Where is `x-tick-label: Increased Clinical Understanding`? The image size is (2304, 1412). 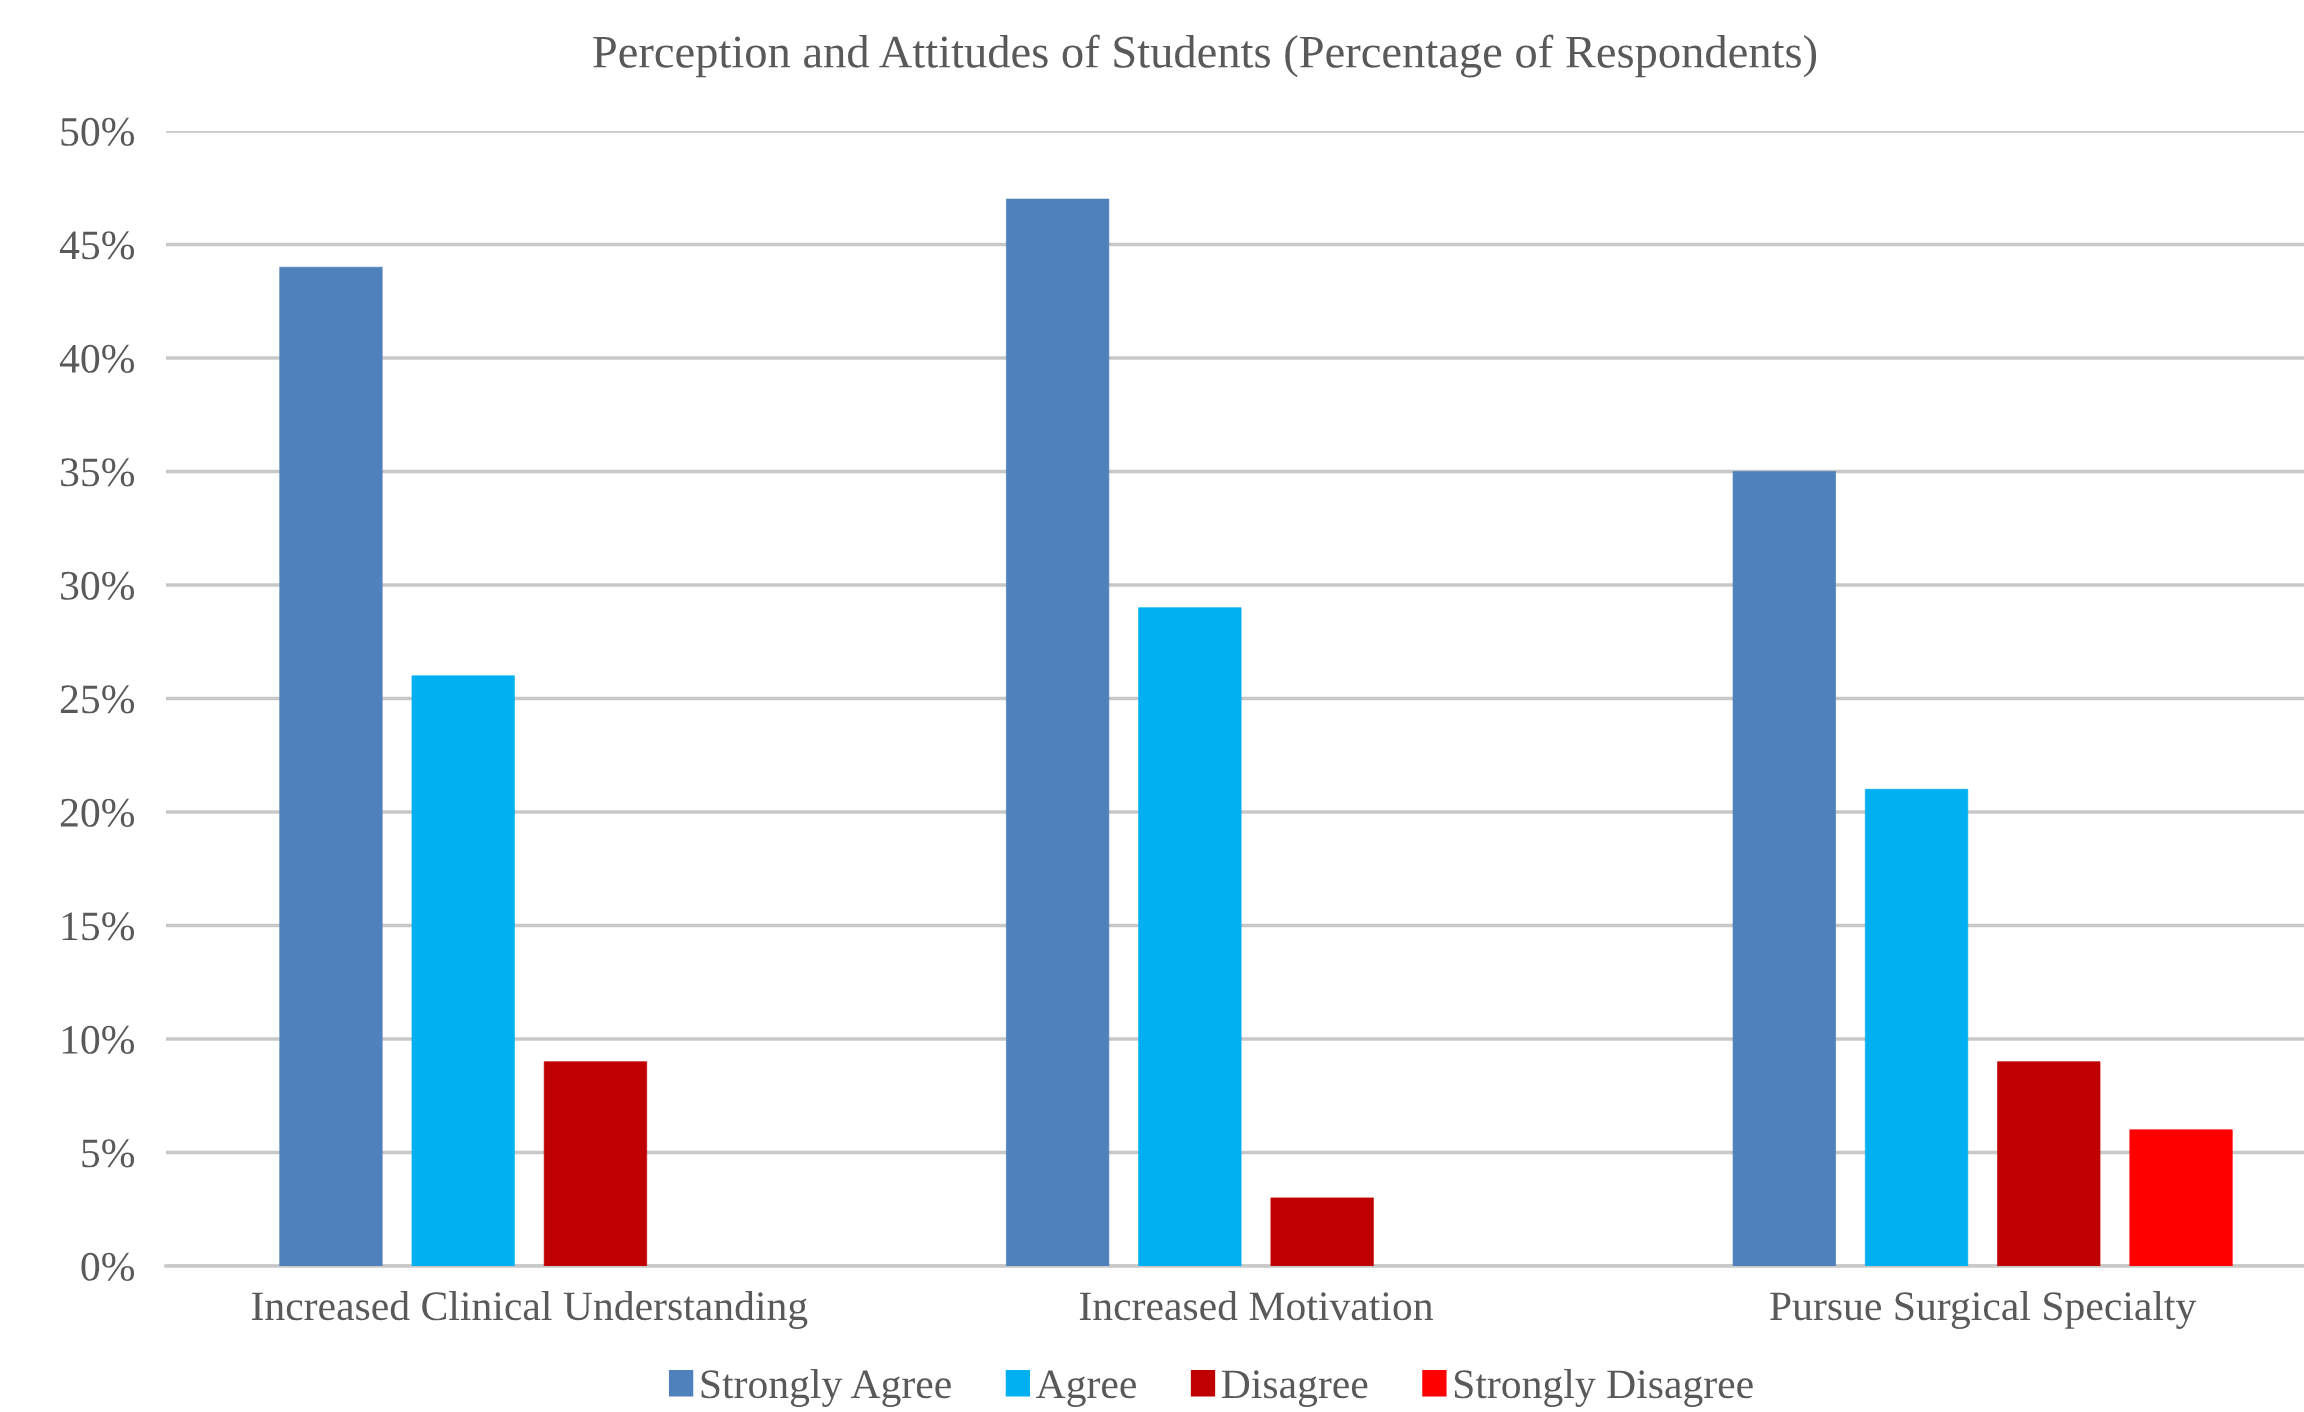 x-tick-label: Increased Clinical Understanding is located at coordinates (529, 1310).